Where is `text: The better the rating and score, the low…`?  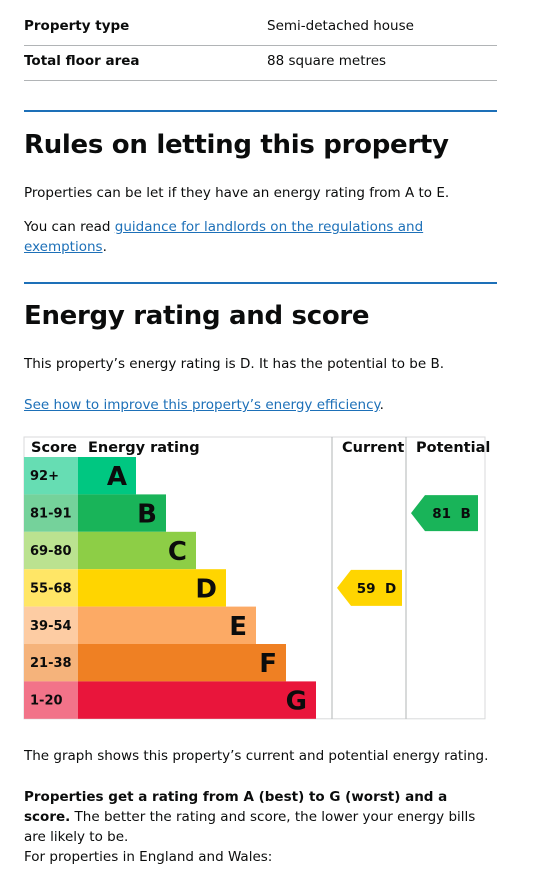 text: The better the rating and score, the low… is located at coordinates (250, 827).